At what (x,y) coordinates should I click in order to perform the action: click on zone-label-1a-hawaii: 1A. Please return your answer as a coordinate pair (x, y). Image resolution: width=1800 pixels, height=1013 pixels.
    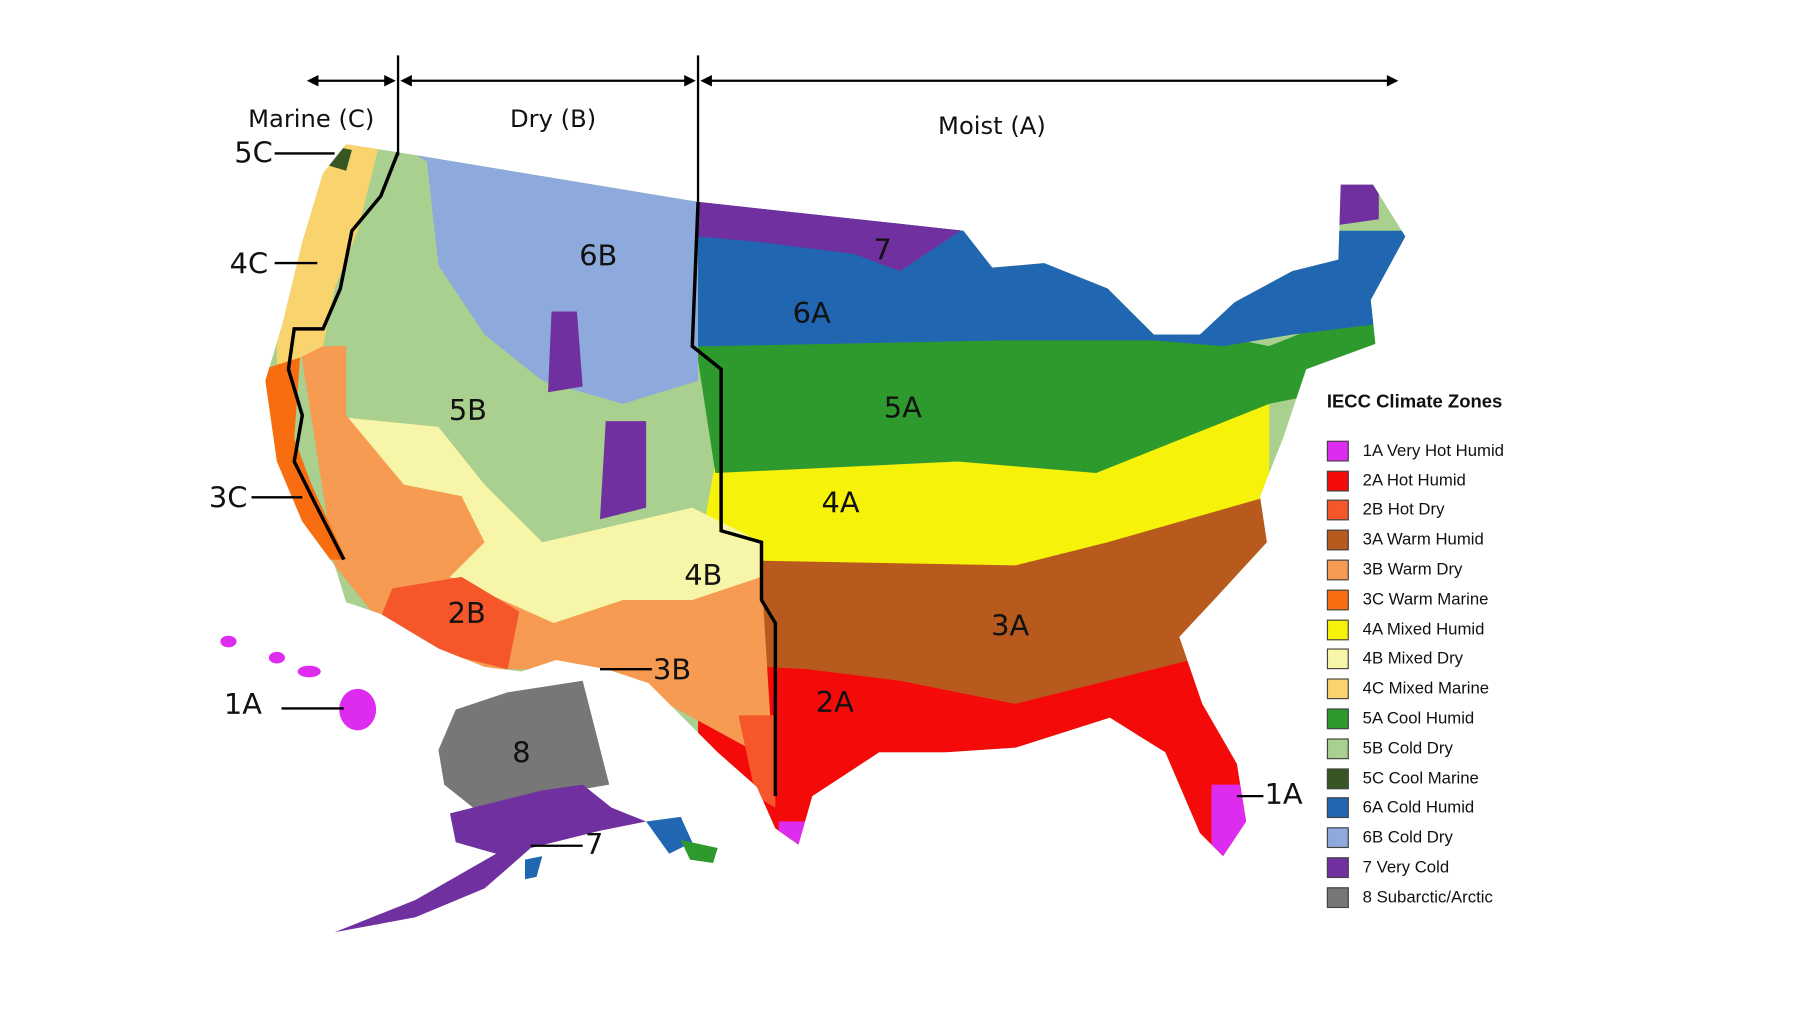
    Looking at the image, I should click on (242, 704).